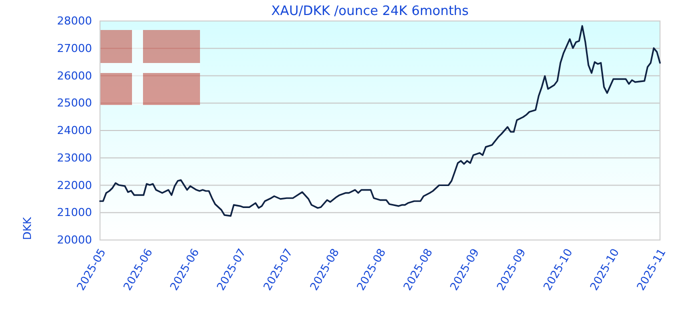 This screenshot has height=320, width=680. What do you see at coordinates (74, 103) in the screenshot?
I see `y-tick-label: 25000` at bounding box center [74, 103].